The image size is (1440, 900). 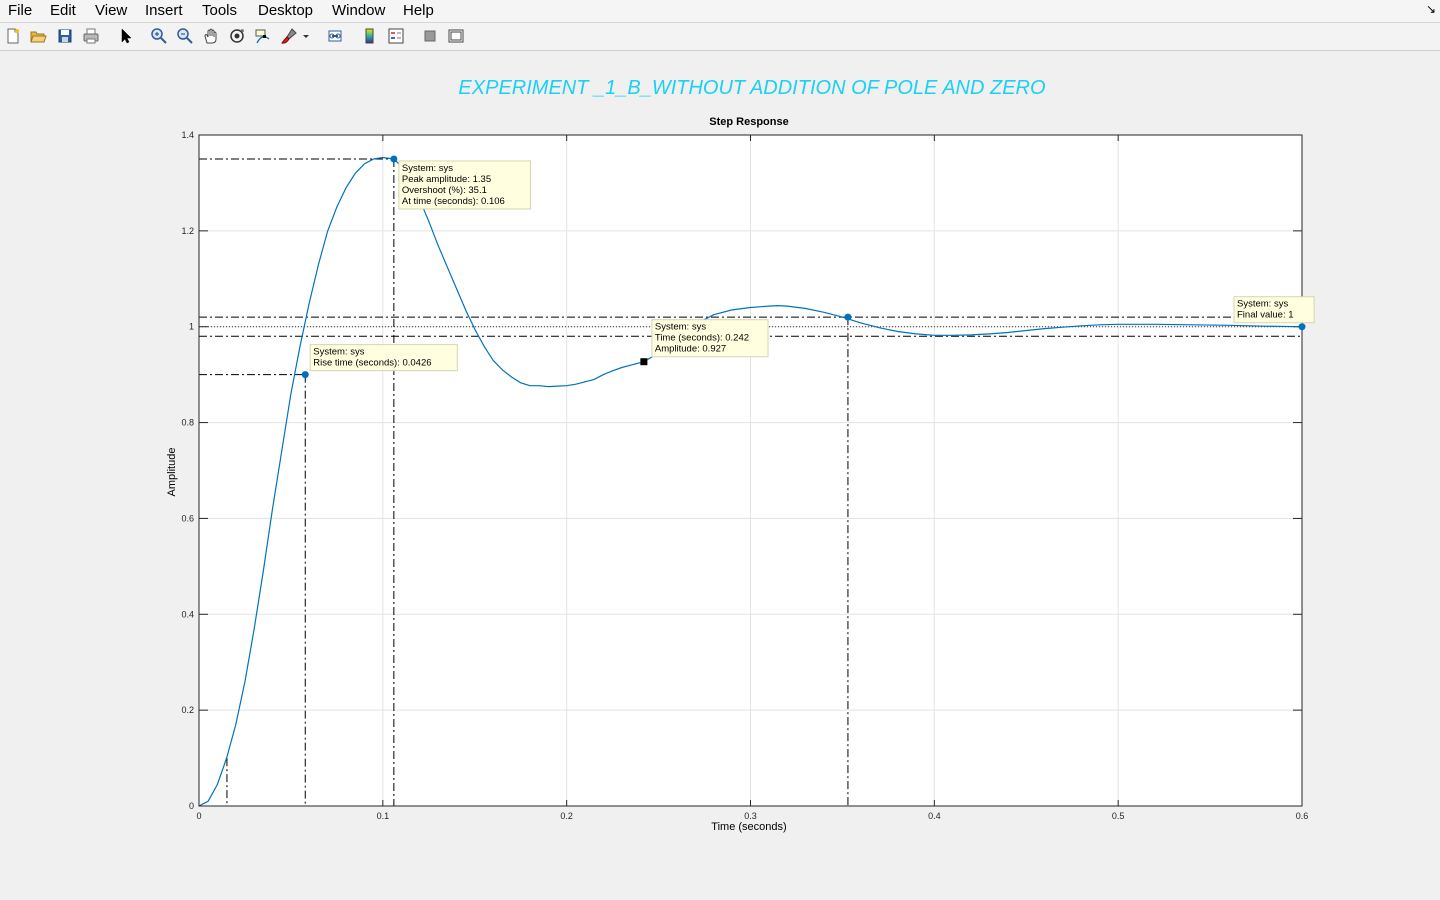 I want to click on datatip-text: At time (seconds): 0.106, so click(x=453, y=201).